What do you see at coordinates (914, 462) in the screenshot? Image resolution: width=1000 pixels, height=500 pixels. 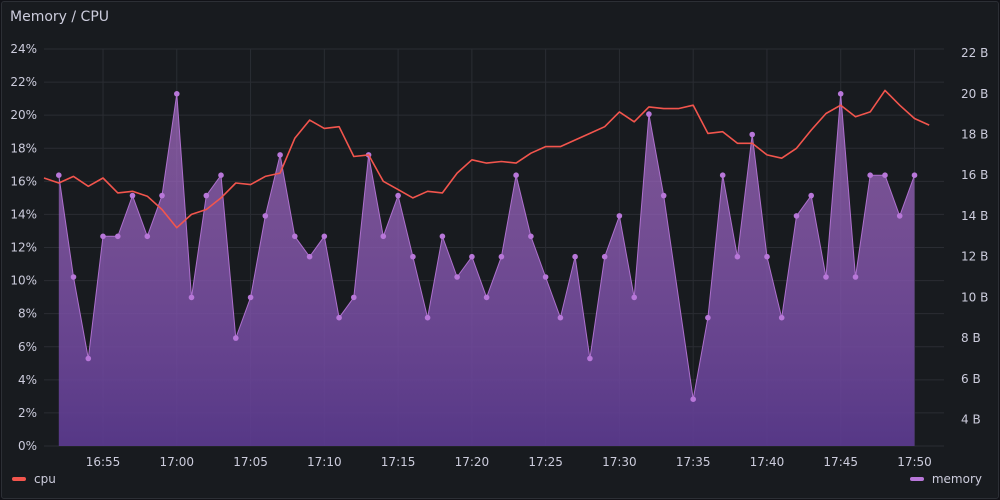 I see `x-tick-label: 17:50` at bounding box center [914, 462].